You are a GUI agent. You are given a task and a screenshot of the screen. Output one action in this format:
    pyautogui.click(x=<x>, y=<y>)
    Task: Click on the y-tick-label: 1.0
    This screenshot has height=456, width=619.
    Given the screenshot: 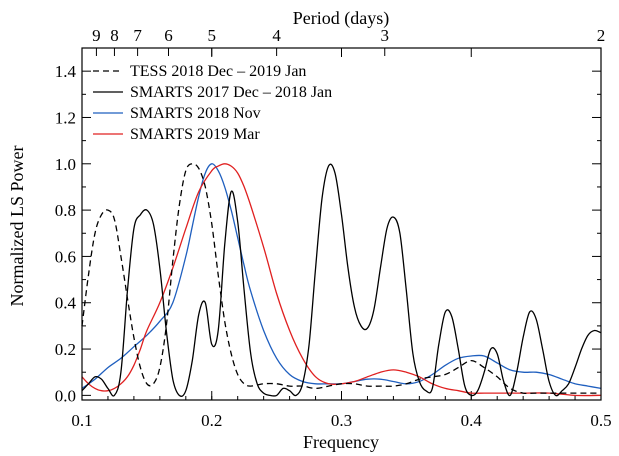 What is the action you would take?
    pyautogui.click(x=65, y=164)
    